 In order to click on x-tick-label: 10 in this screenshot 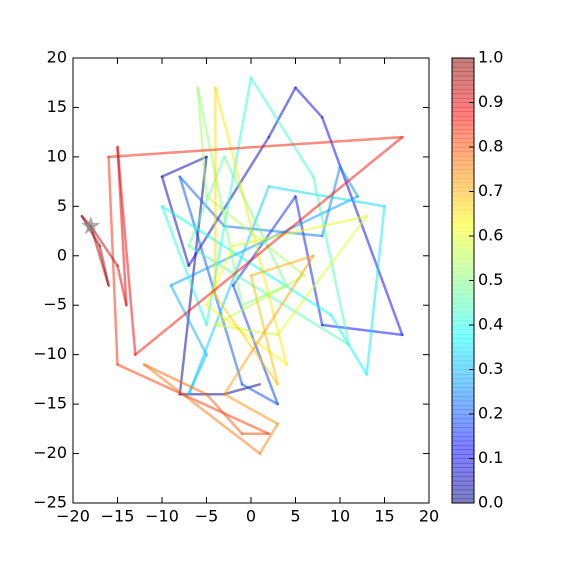, I will do `click(340, 516)`.